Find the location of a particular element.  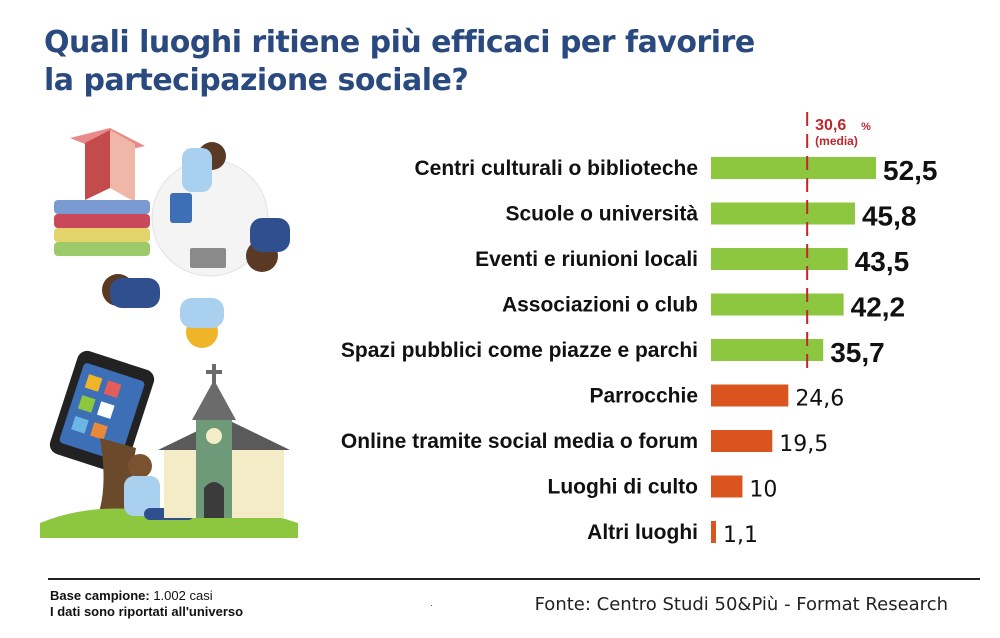

smartphone-icon is located at coordinates (102, 412).